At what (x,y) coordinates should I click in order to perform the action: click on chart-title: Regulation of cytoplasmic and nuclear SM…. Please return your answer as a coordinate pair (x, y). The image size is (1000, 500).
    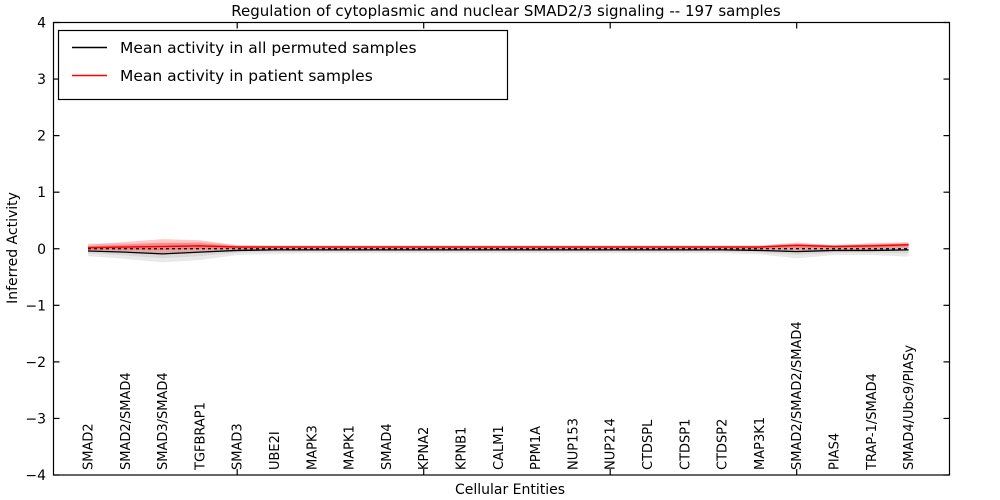
    Looking at the image, I should click on (506, 11).